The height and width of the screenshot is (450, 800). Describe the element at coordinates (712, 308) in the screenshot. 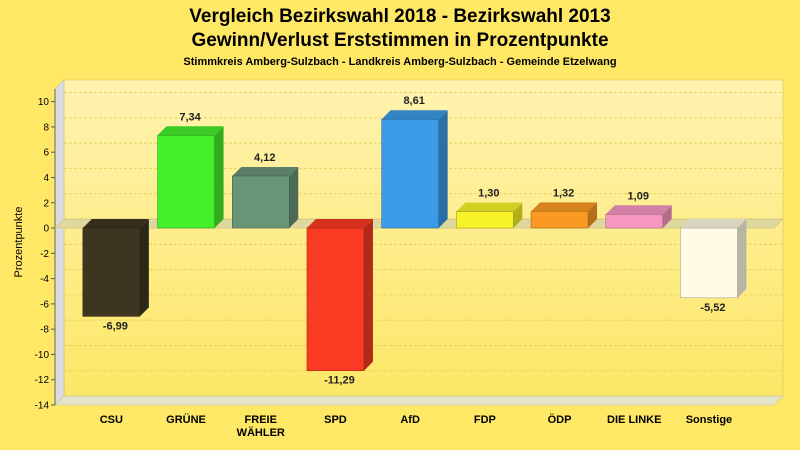

I see `data-label: -5,52` at that location.